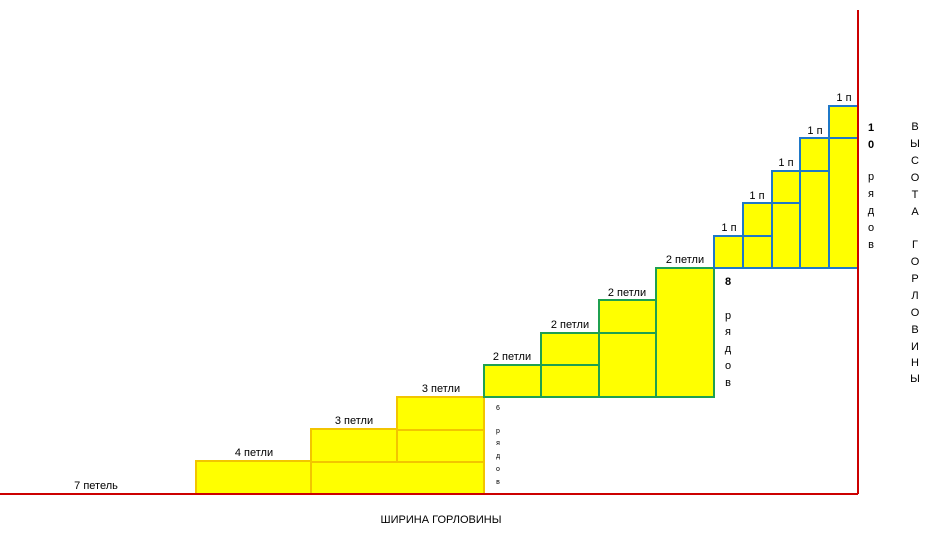  What do you see at coordinates (498, 456) in the screenshot?
I see `rows-six-letter: д` at bounding box center [498, 456].